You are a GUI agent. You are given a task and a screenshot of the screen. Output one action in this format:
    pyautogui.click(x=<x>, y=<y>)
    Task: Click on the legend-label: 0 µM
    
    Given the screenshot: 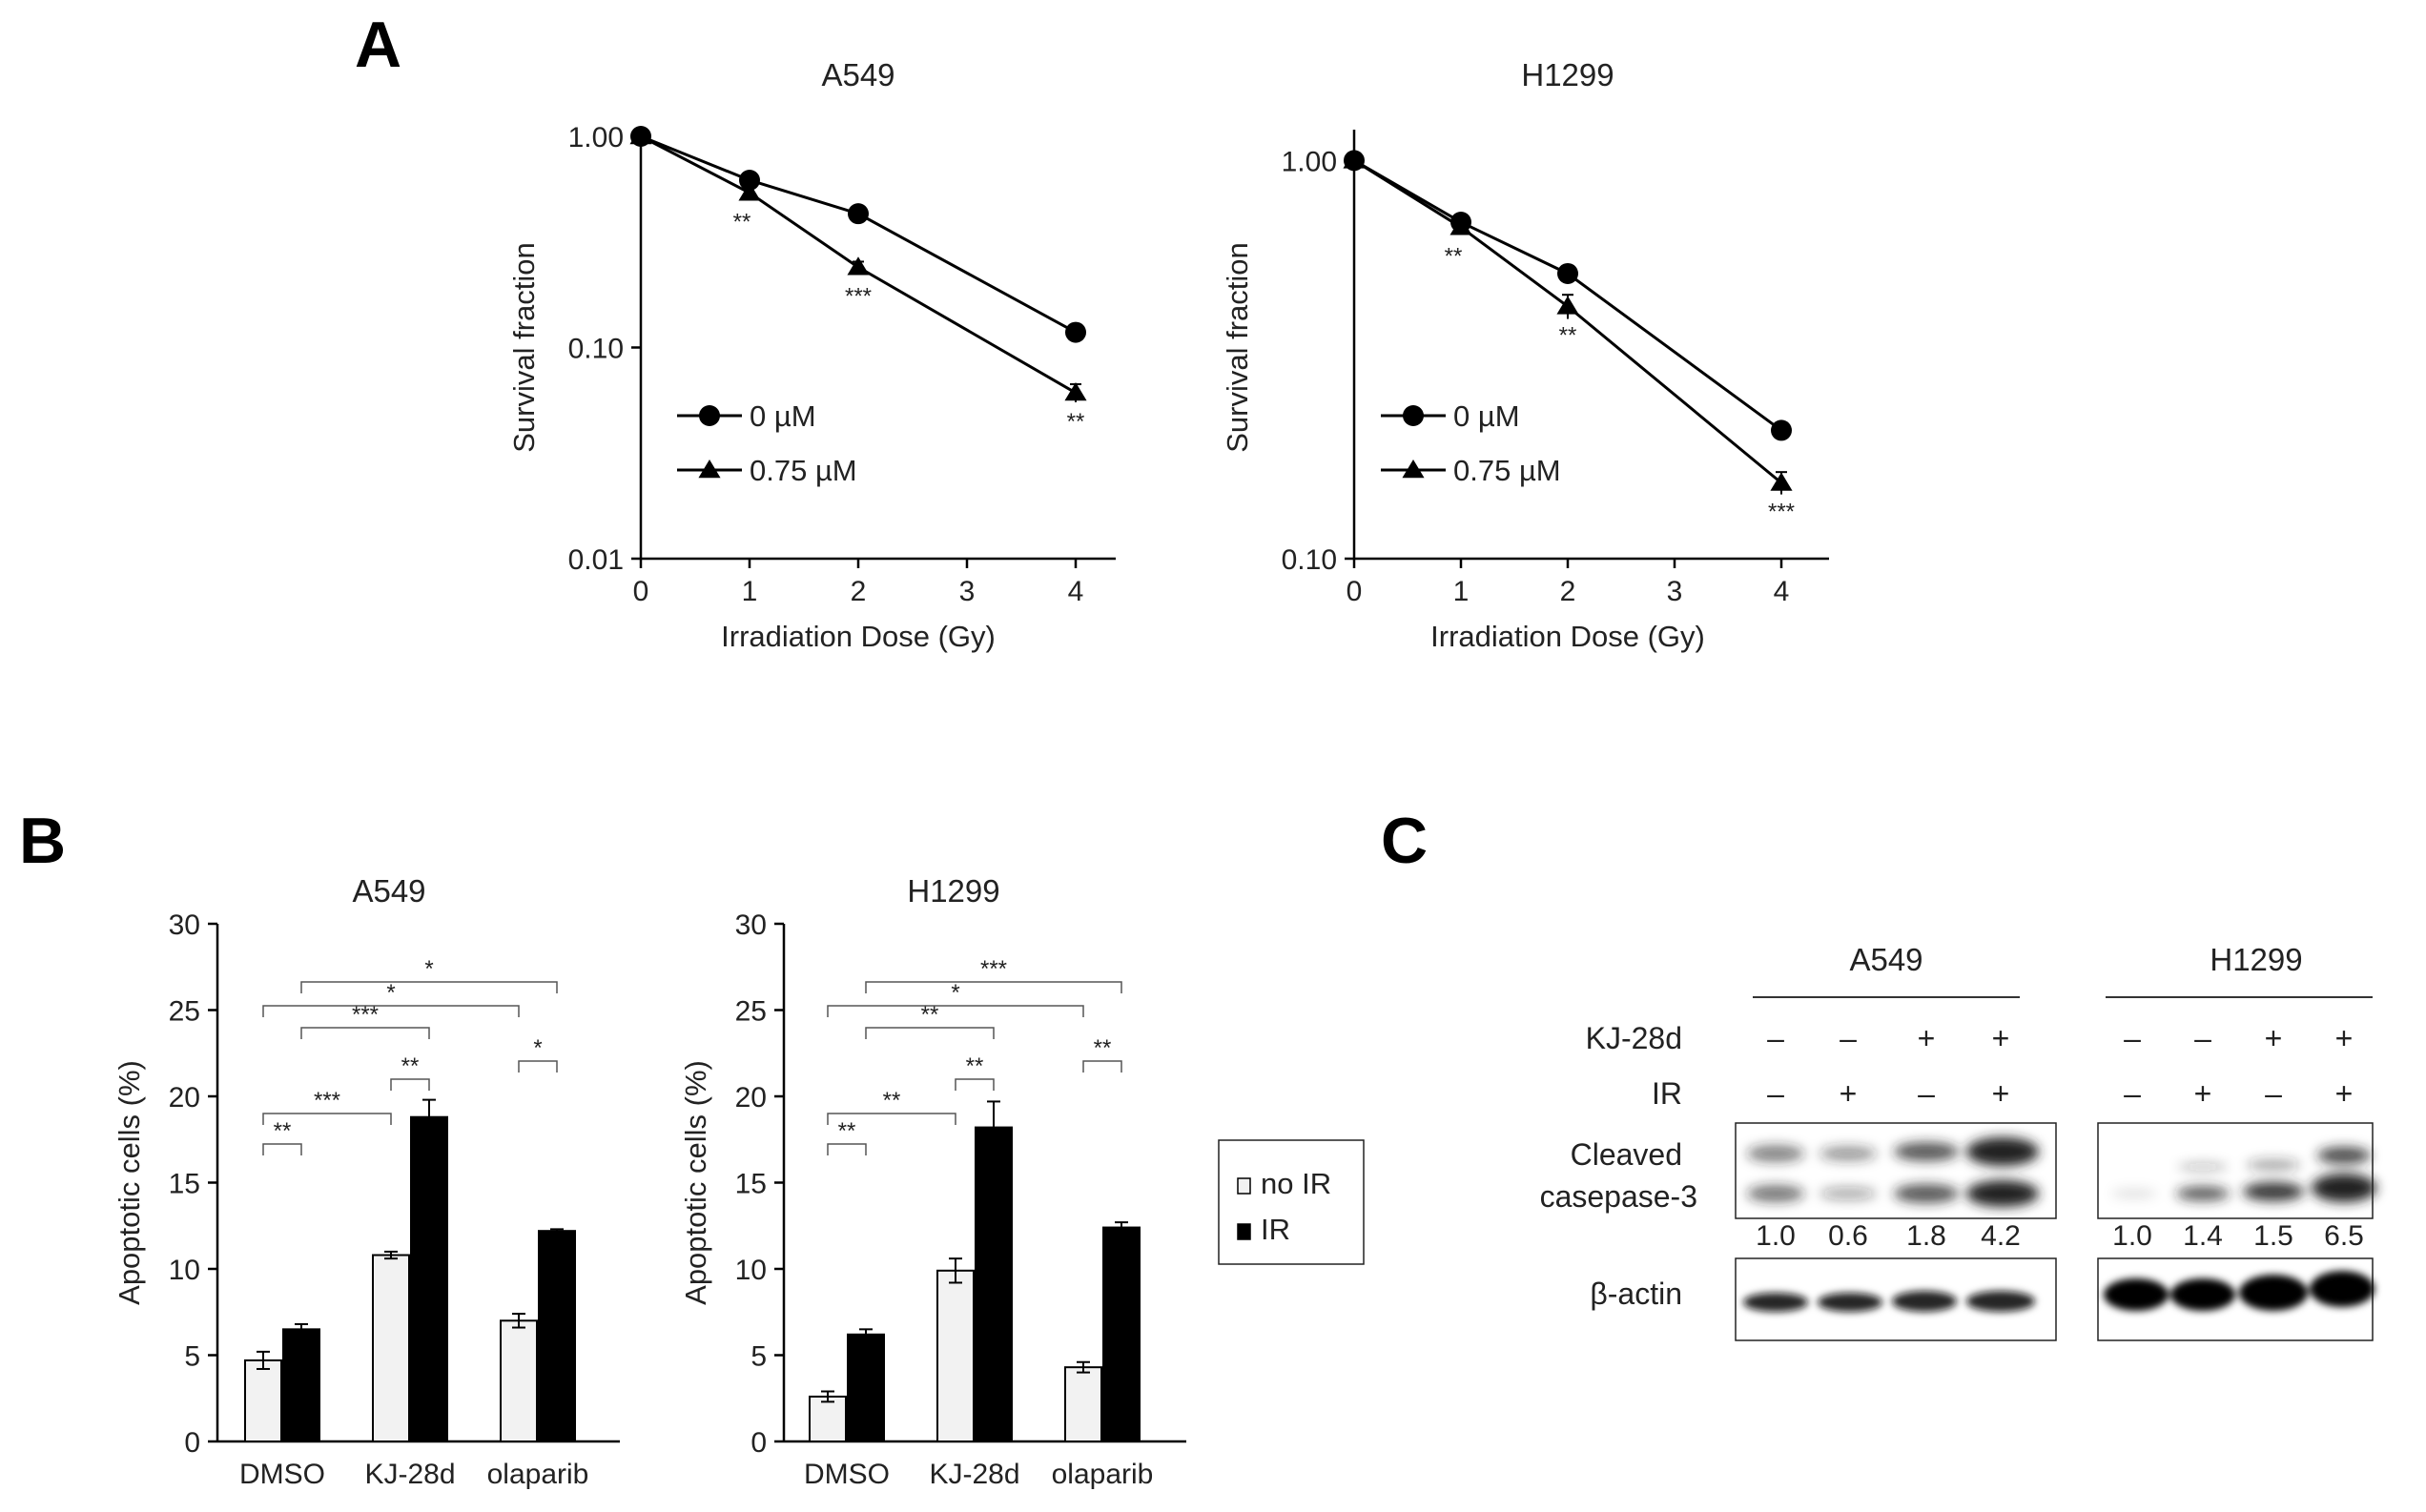 What is the action you would take?
    pyautogui.click(x=783, y=416)
    